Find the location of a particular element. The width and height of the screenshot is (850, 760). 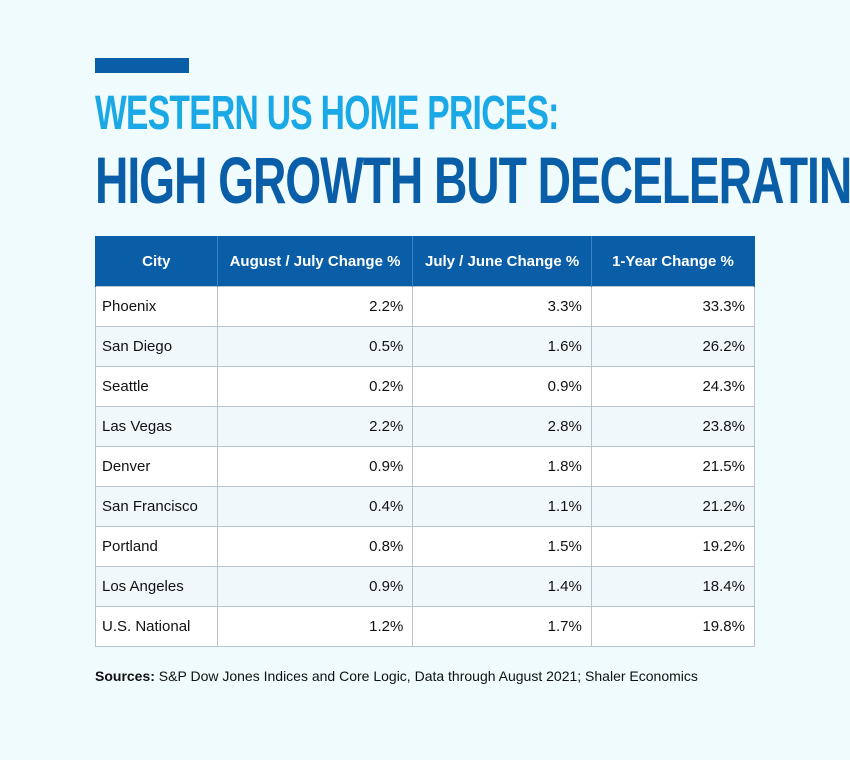

table-row: Seattle 0.2% 0.9% 24.3% is located at coordinates (425, 386).